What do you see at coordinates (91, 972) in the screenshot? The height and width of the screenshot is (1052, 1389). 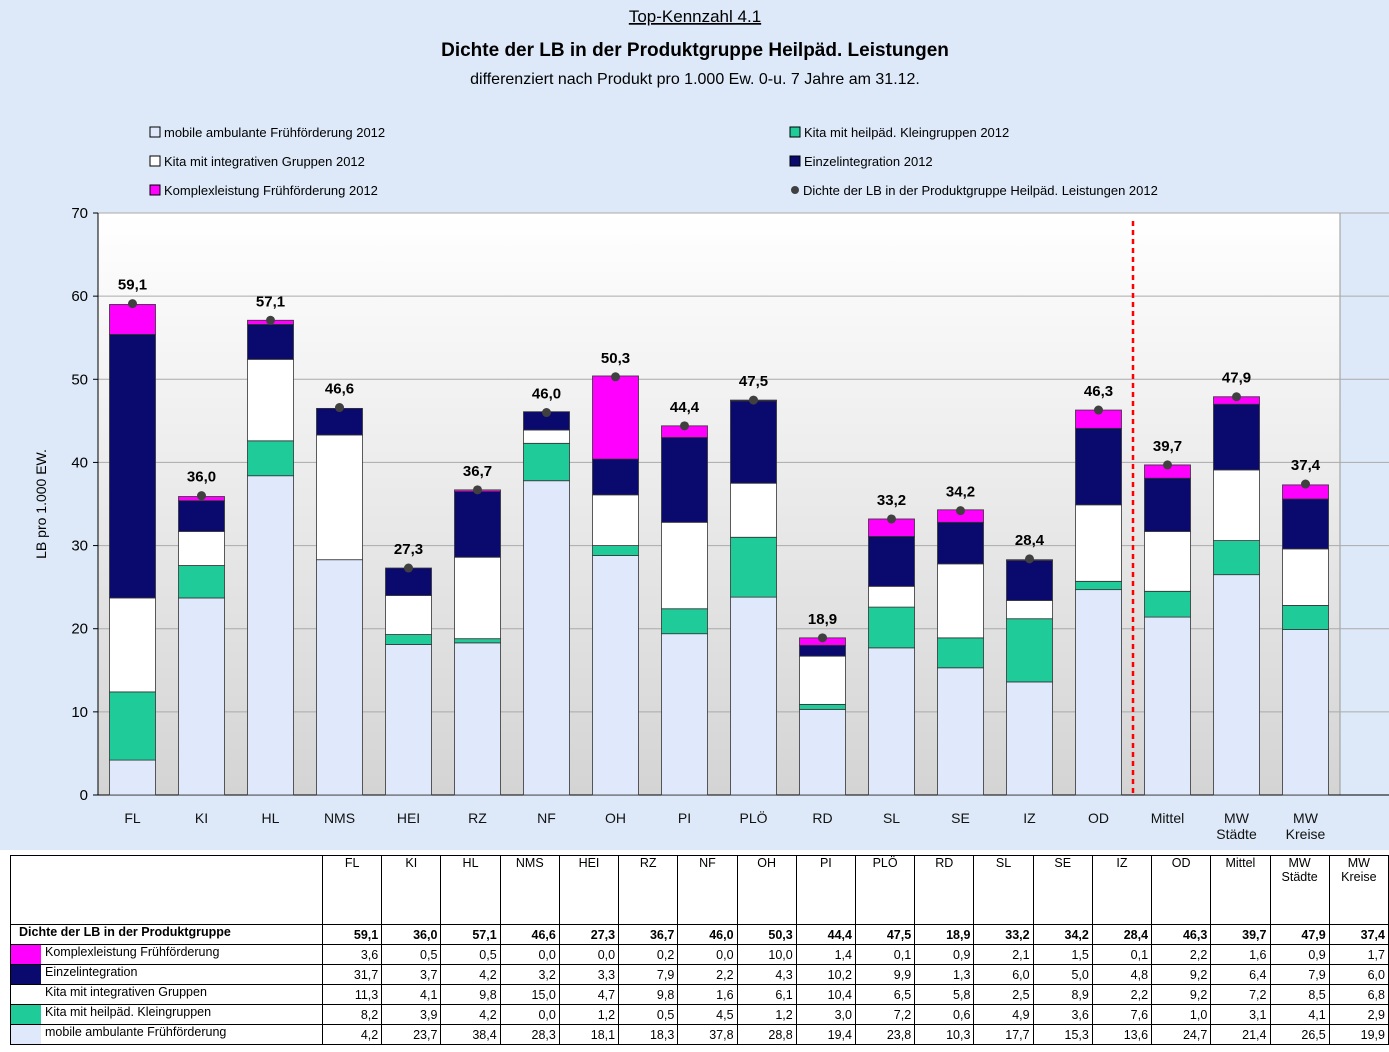 I see `row-label: Einzelintegration` at bounding box center [91, 972].